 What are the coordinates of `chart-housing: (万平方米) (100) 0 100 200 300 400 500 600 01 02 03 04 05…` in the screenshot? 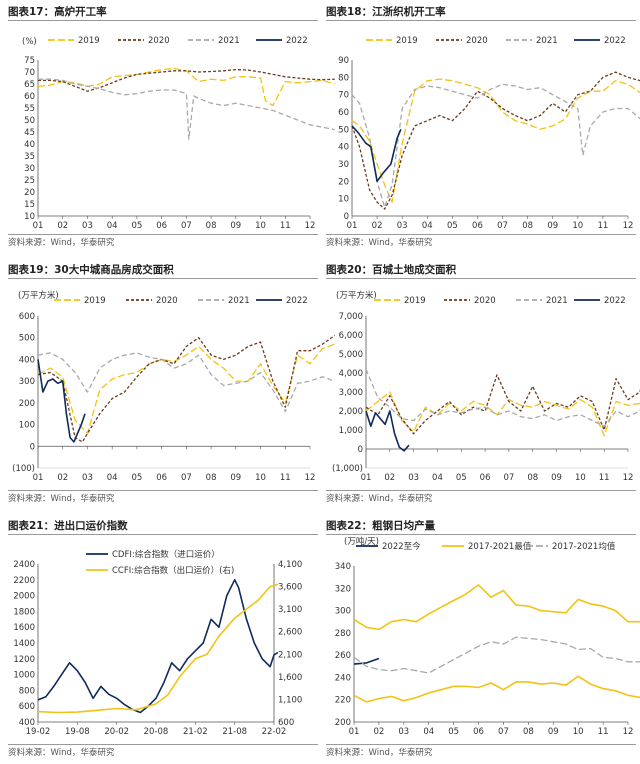 It's located at (174, 386).